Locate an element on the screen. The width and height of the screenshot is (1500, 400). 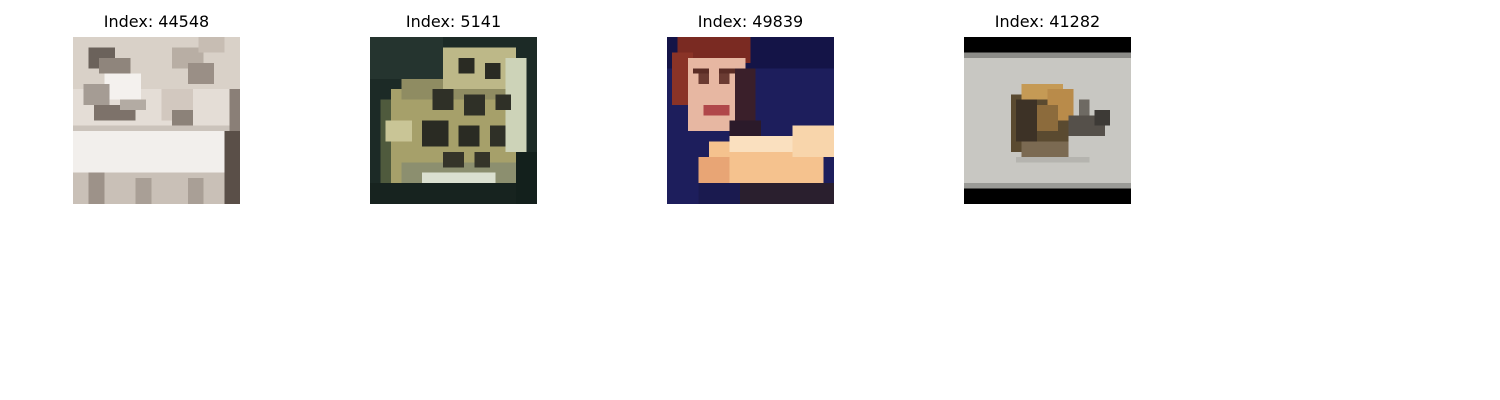
panel-title: Index: 5141 is located at coordinates (453, 21).